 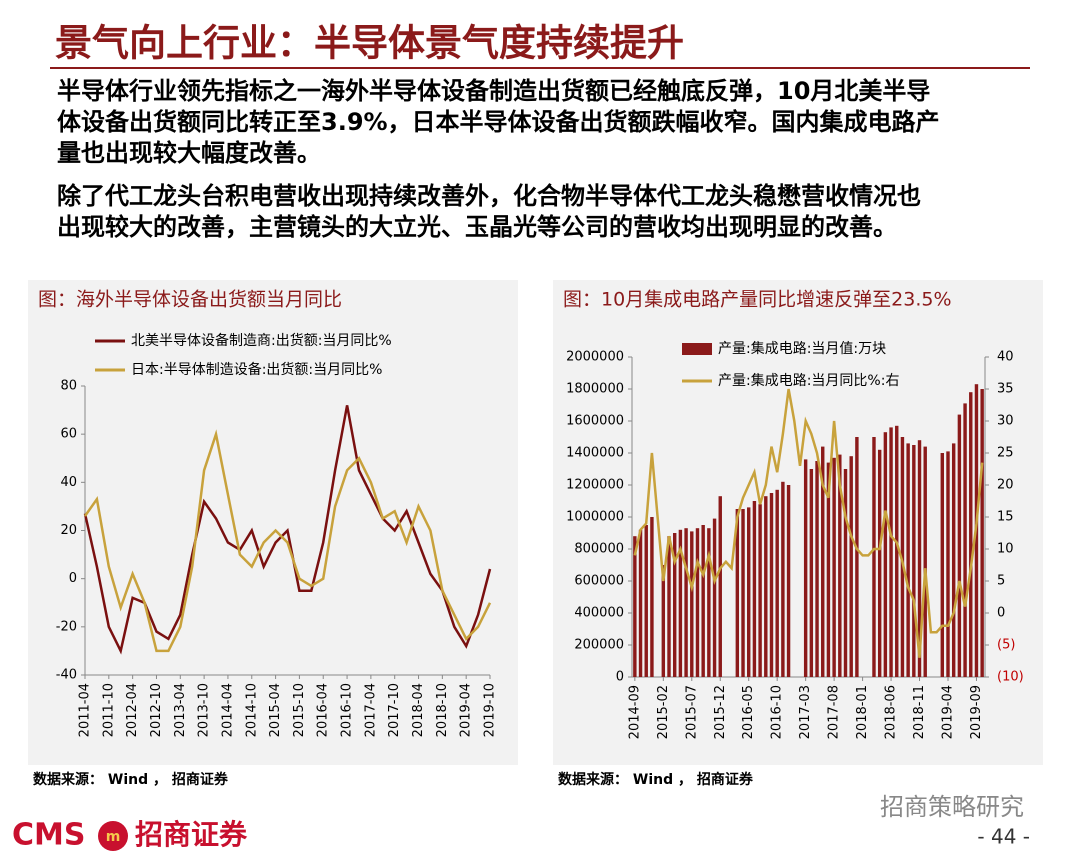 What do you see at coordinates (113, 837) in the screenshot?
I see `logo-mark: m` at bounding box center [113, 837].